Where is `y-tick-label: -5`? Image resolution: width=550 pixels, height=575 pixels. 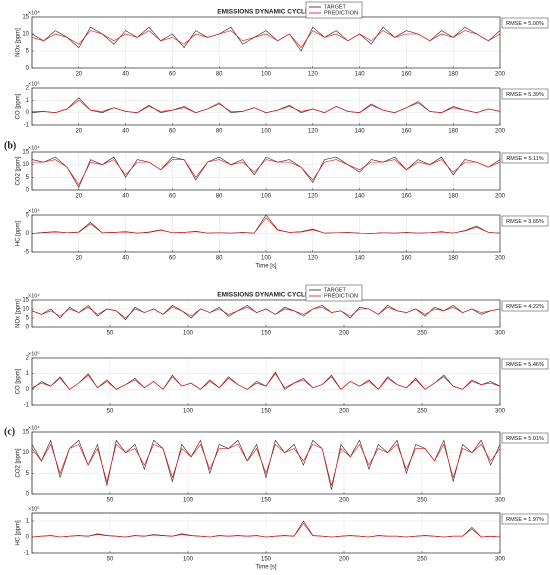
y-tick-label: -5 is located at coordinates (27, 253).